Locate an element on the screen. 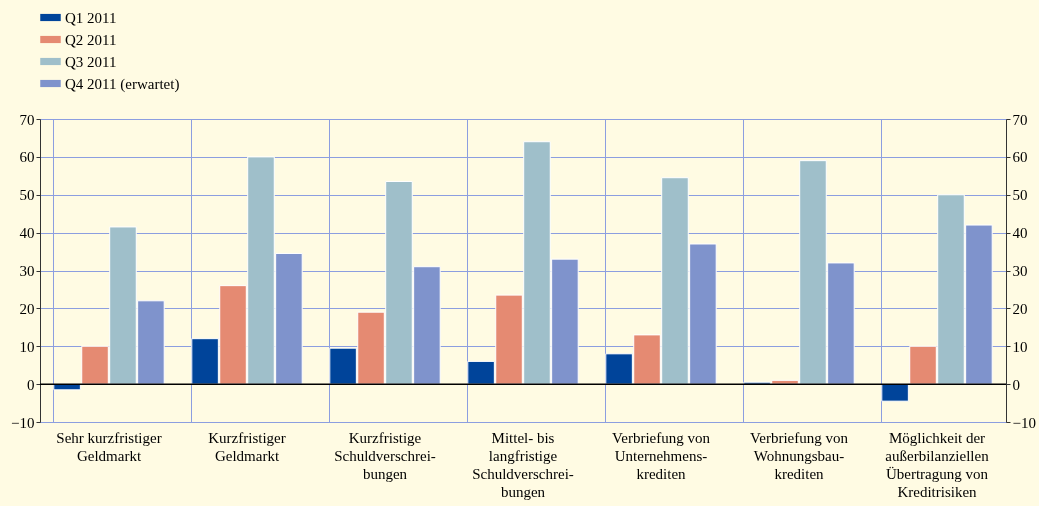 The image size is (1039, 506). y-tick-label: 20 is located at coordinates (27, 308).